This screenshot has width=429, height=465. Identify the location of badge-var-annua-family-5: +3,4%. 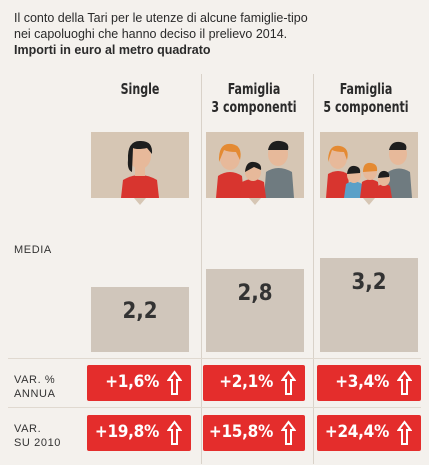
(369, 383).